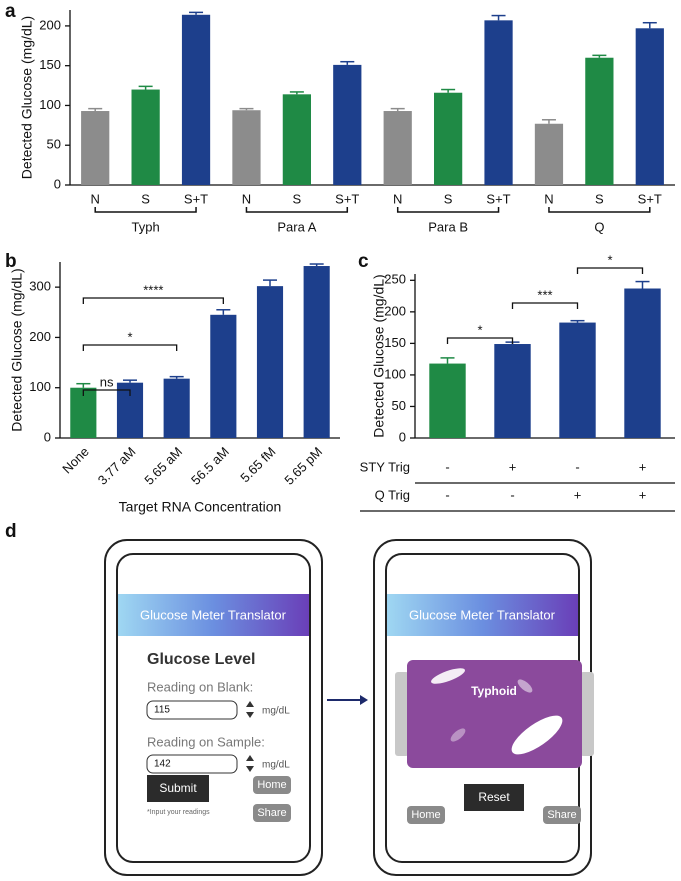 This screenshot has width=681, height=881. I want to click on x-tick-label: 5.65 aM, so click(163, 466).